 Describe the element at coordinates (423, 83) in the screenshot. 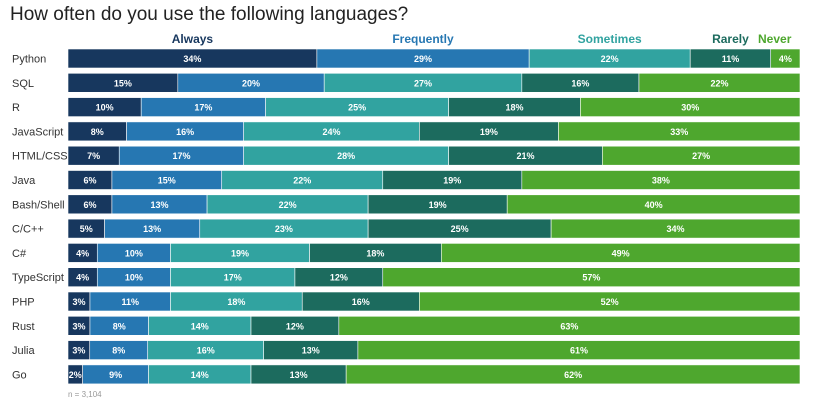

I see `data-label-sql-sometimes: 27%` at that location.